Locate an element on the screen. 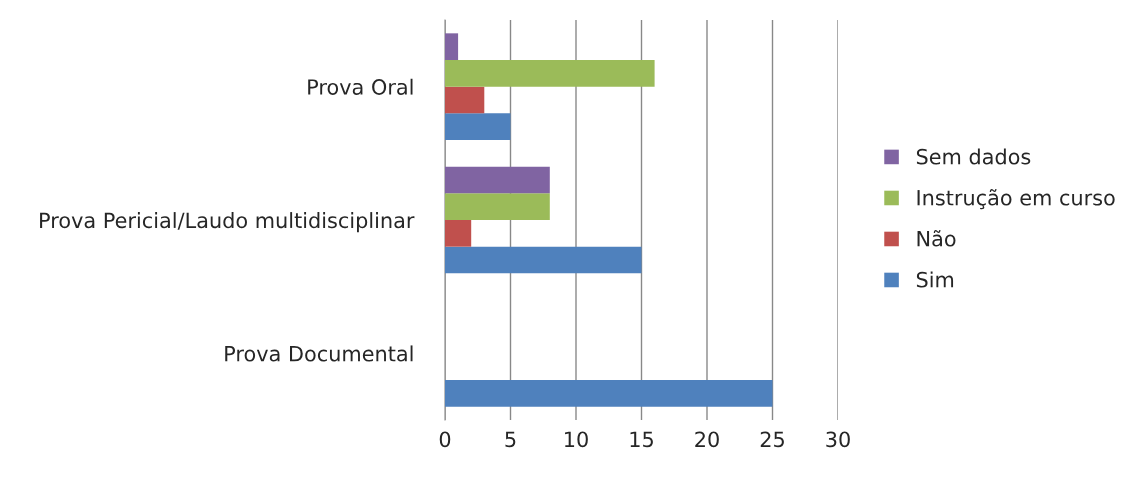 Image resolution: width=1134 pixels, height=480 pixels. legend-label: Não is located at coordinates (936, 238).